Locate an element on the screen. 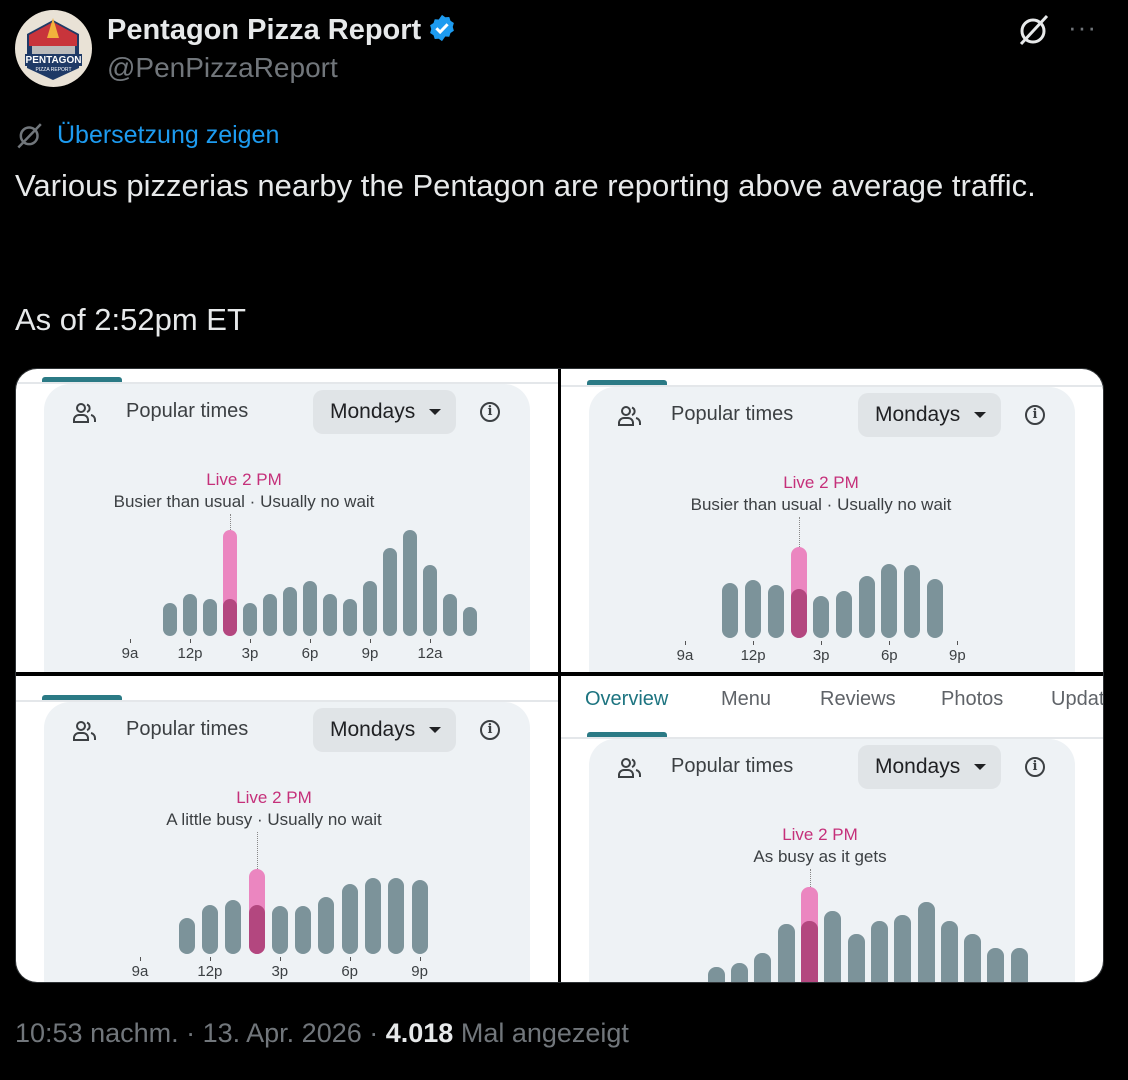 This screenshot has height=1080, width=1128. svg-text: PENTAGON is located at coordinates (54, 60).